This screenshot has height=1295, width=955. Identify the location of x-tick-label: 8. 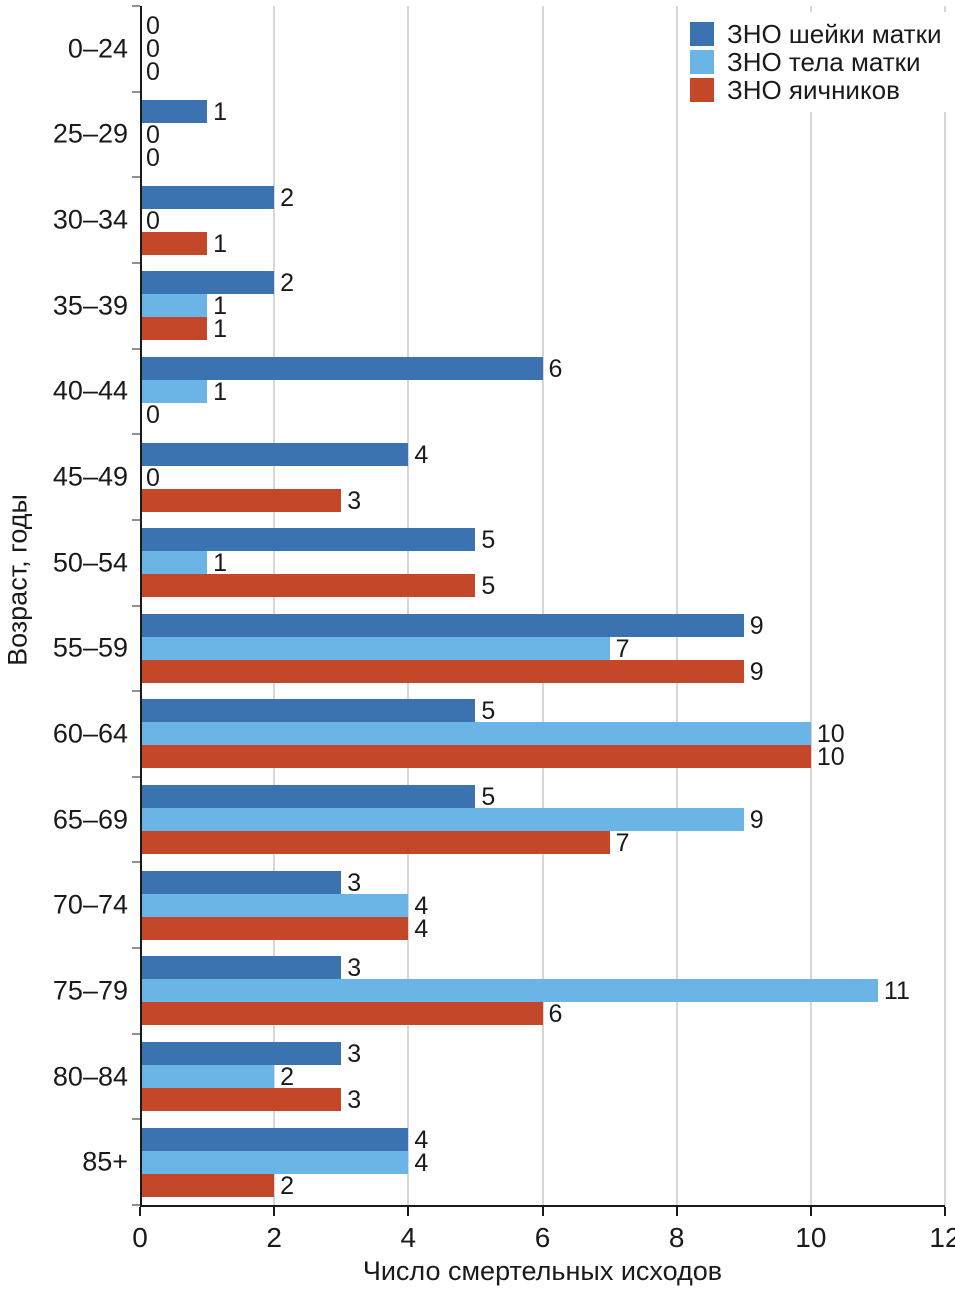
(676, 1237).